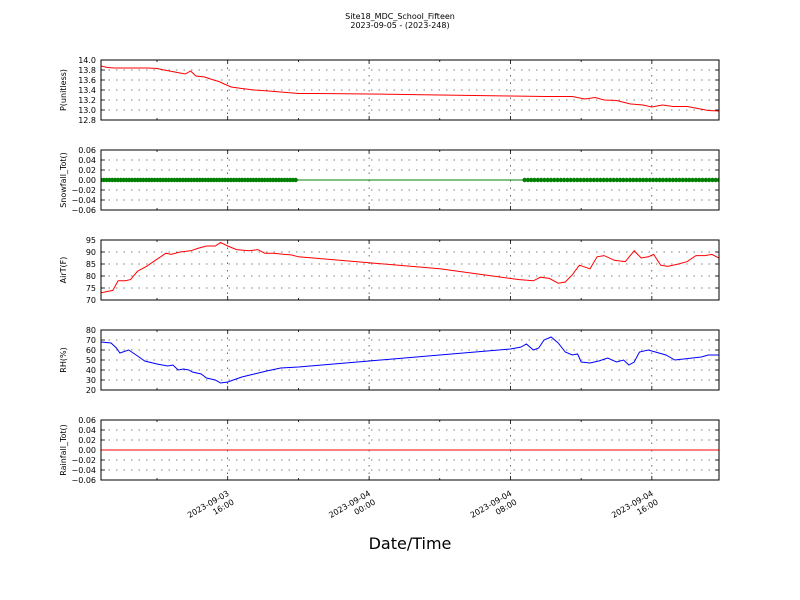  What do you see at coordinates (91, 288) in the screenshot?
I see `y-tick-label: 75` at bounding box center [91, 288].